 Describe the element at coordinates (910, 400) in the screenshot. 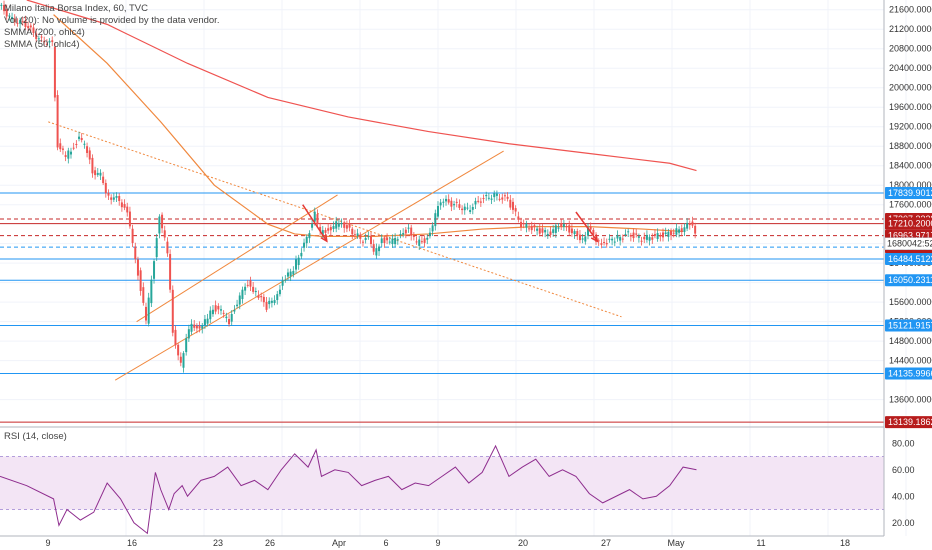

I see `price-tick-label: 13600.0000` at that location.